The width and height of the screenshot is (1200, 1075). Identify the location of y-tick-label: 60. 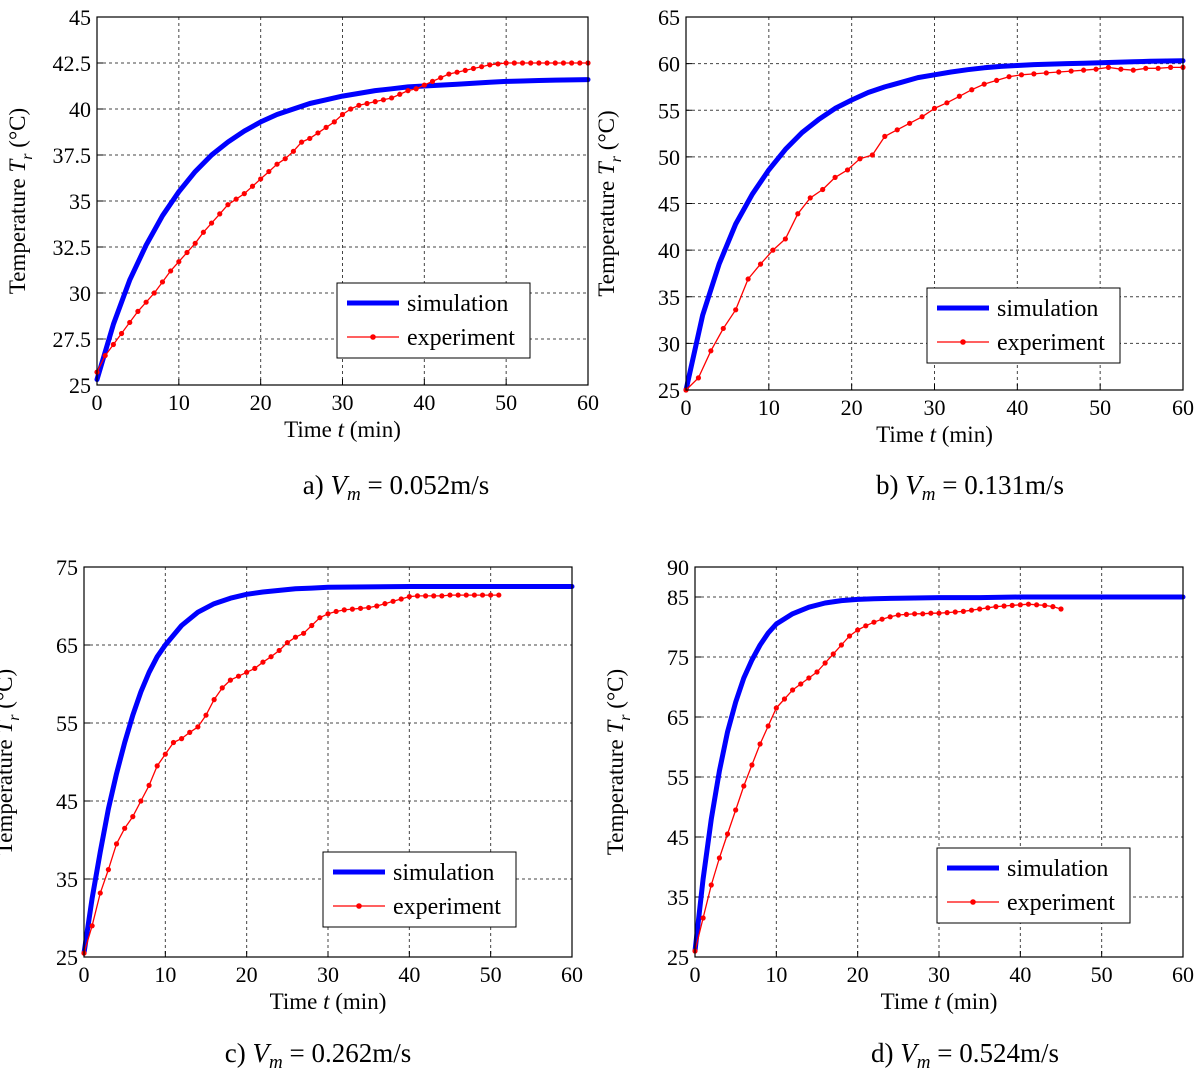
(669, 64).